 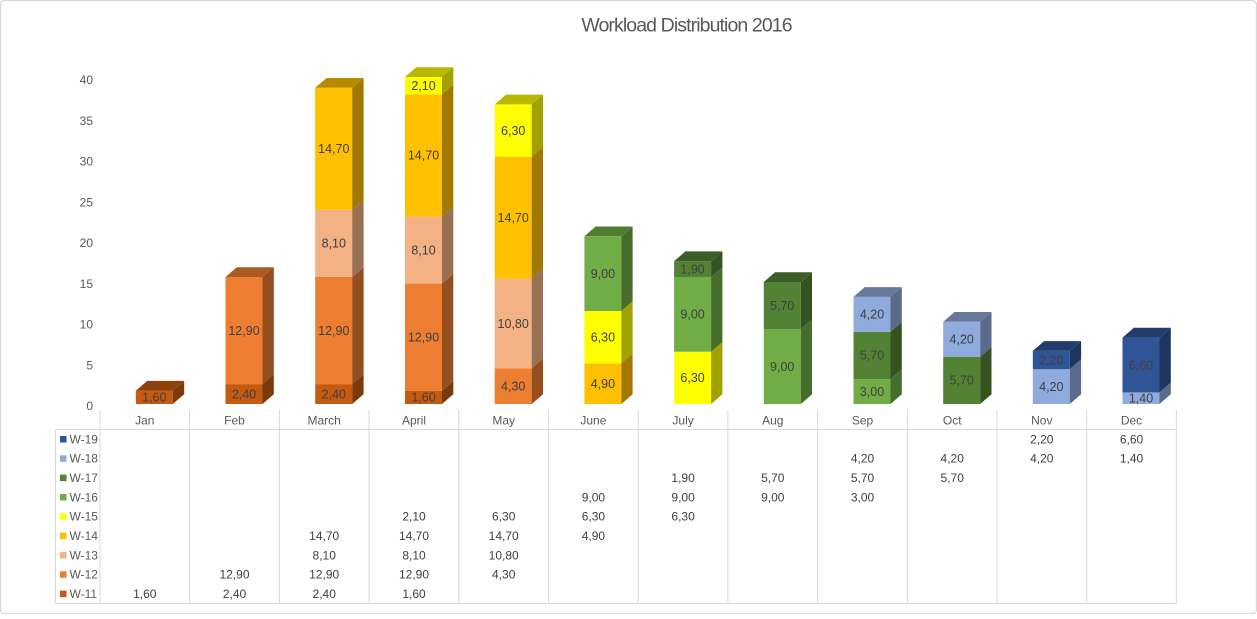 What do you see at coordinates (87, 325) in the screenshot?
I see `svg-text: 10` at bounding box center [87, 325].